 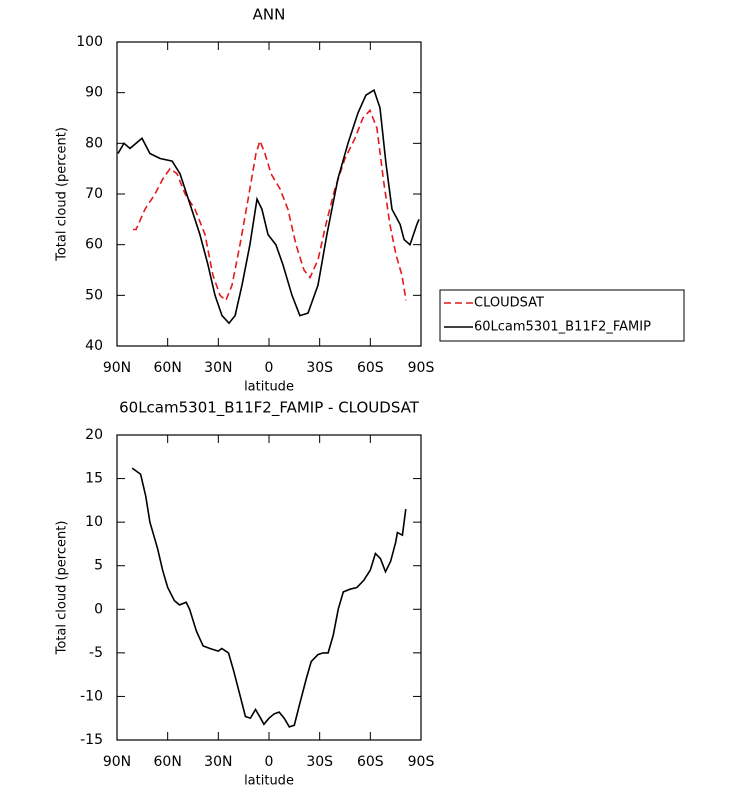 What do you see at coordinates (94, 295) in the screenshot?
I see `y-tick-label: 50` at bounding box center [94, 295].